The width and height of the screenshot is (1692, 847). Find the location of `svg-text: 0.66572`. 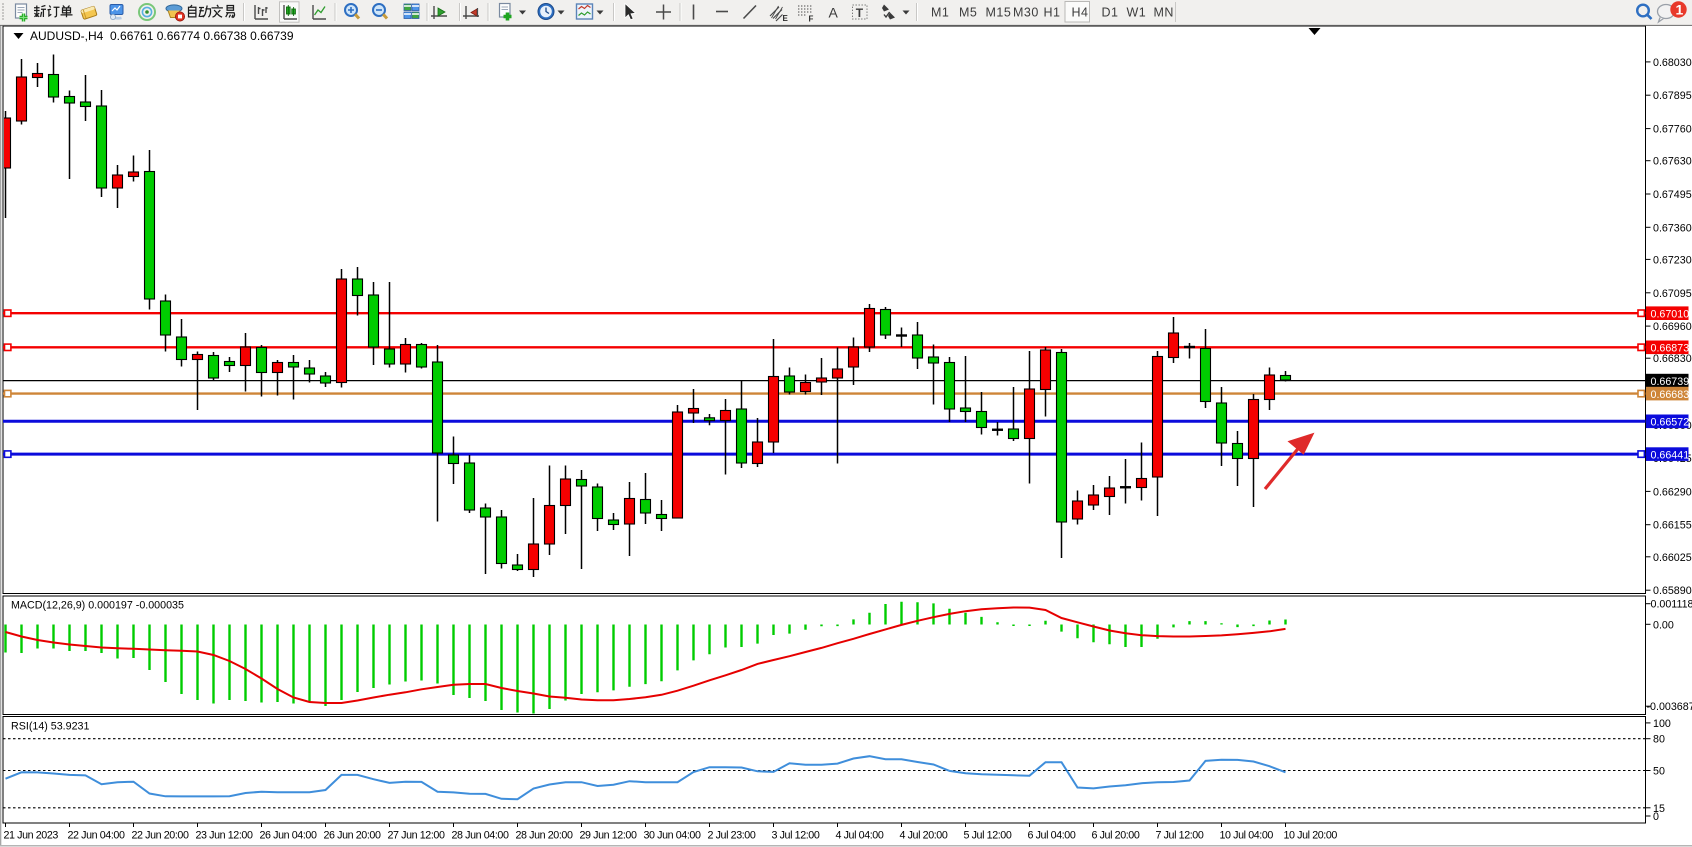

svg-text: 0.66572 is located at coordinates (1670, 423).